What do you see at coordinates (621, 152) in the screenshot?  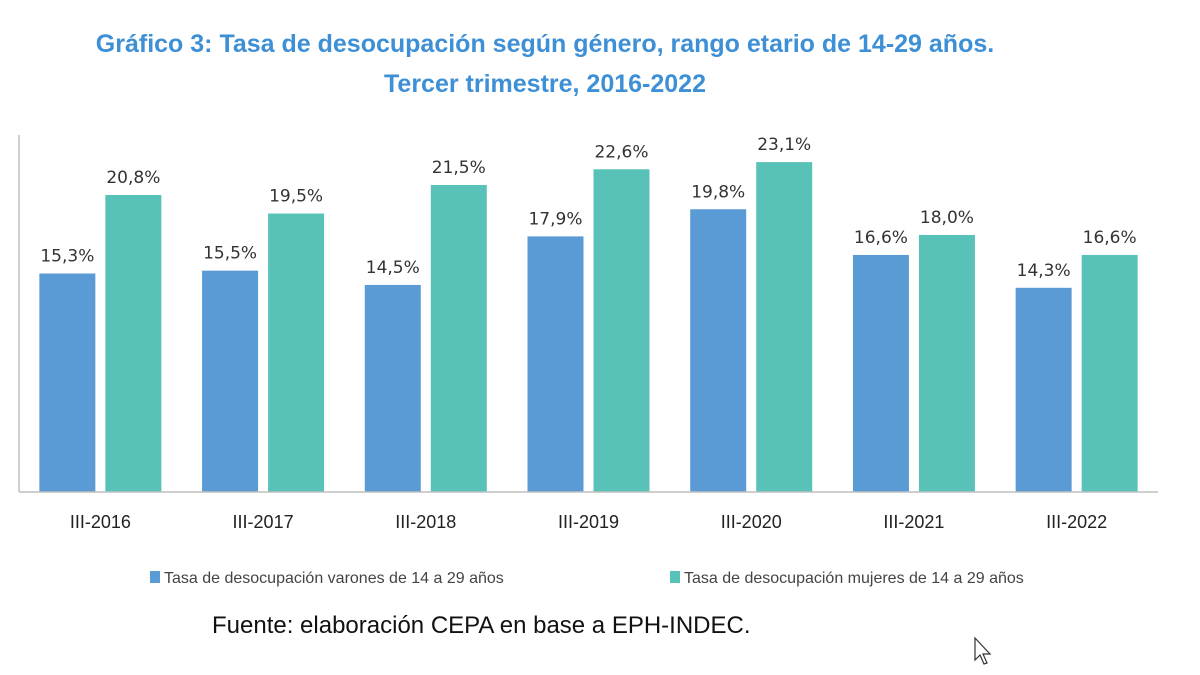 I see `data-label: 22,6%` at bounding box center [621, 152].